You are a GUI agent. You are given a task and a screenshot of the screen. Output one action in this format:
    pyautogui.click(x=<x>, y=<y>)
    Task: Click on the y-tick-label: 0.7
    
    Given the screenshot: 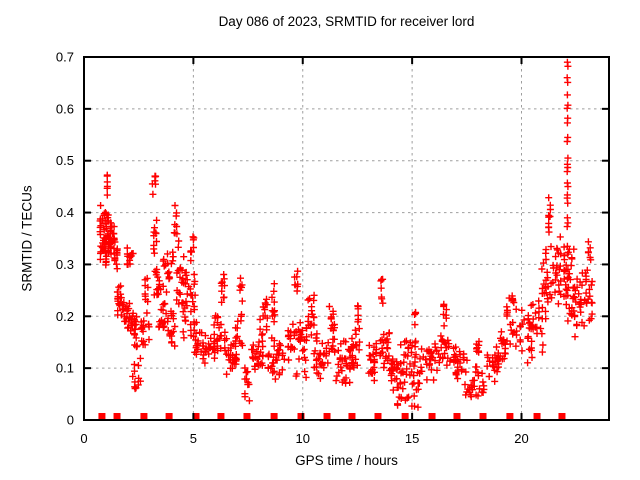 What is the action you would take?
    pyautogui.click(x=65, y=57)
    